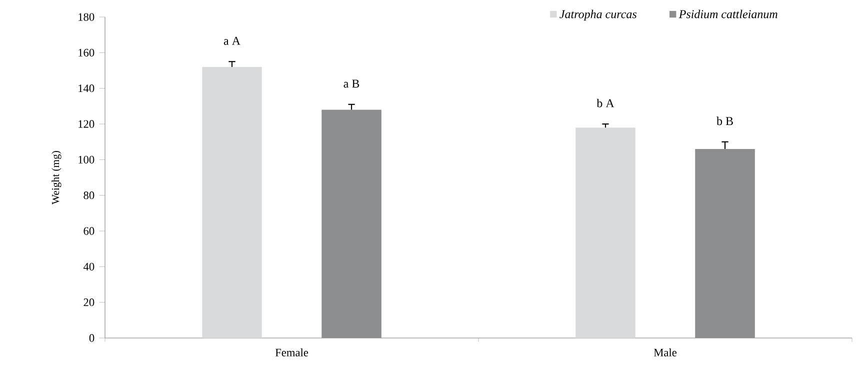 Image resolution: width=860 pixels, height=369 pixels. Describe the element at coordinates (89, 196) in the screenshot. I see `y-tick-label: 80` at that location.